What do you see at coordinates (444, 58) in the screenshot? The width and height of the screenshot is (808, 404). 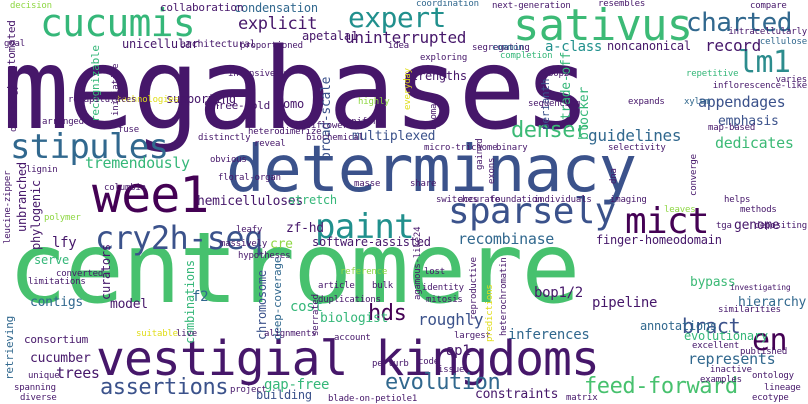 I see `word-decision: exploring` at bounding box center [444, 58].